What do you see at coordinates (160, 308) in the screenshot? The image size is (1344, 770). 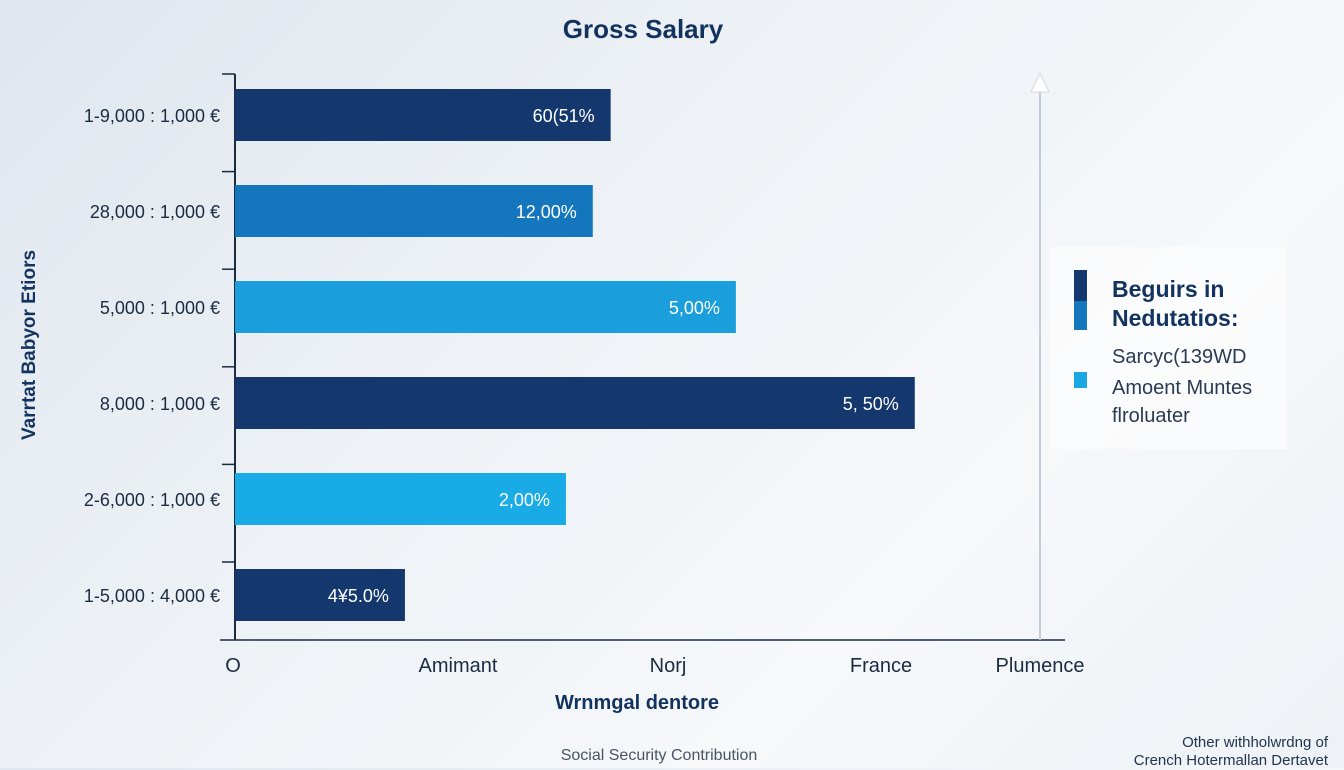 I see `y-tick-label: 5,000 : 1,000 €` at bounding box center [160, 308].